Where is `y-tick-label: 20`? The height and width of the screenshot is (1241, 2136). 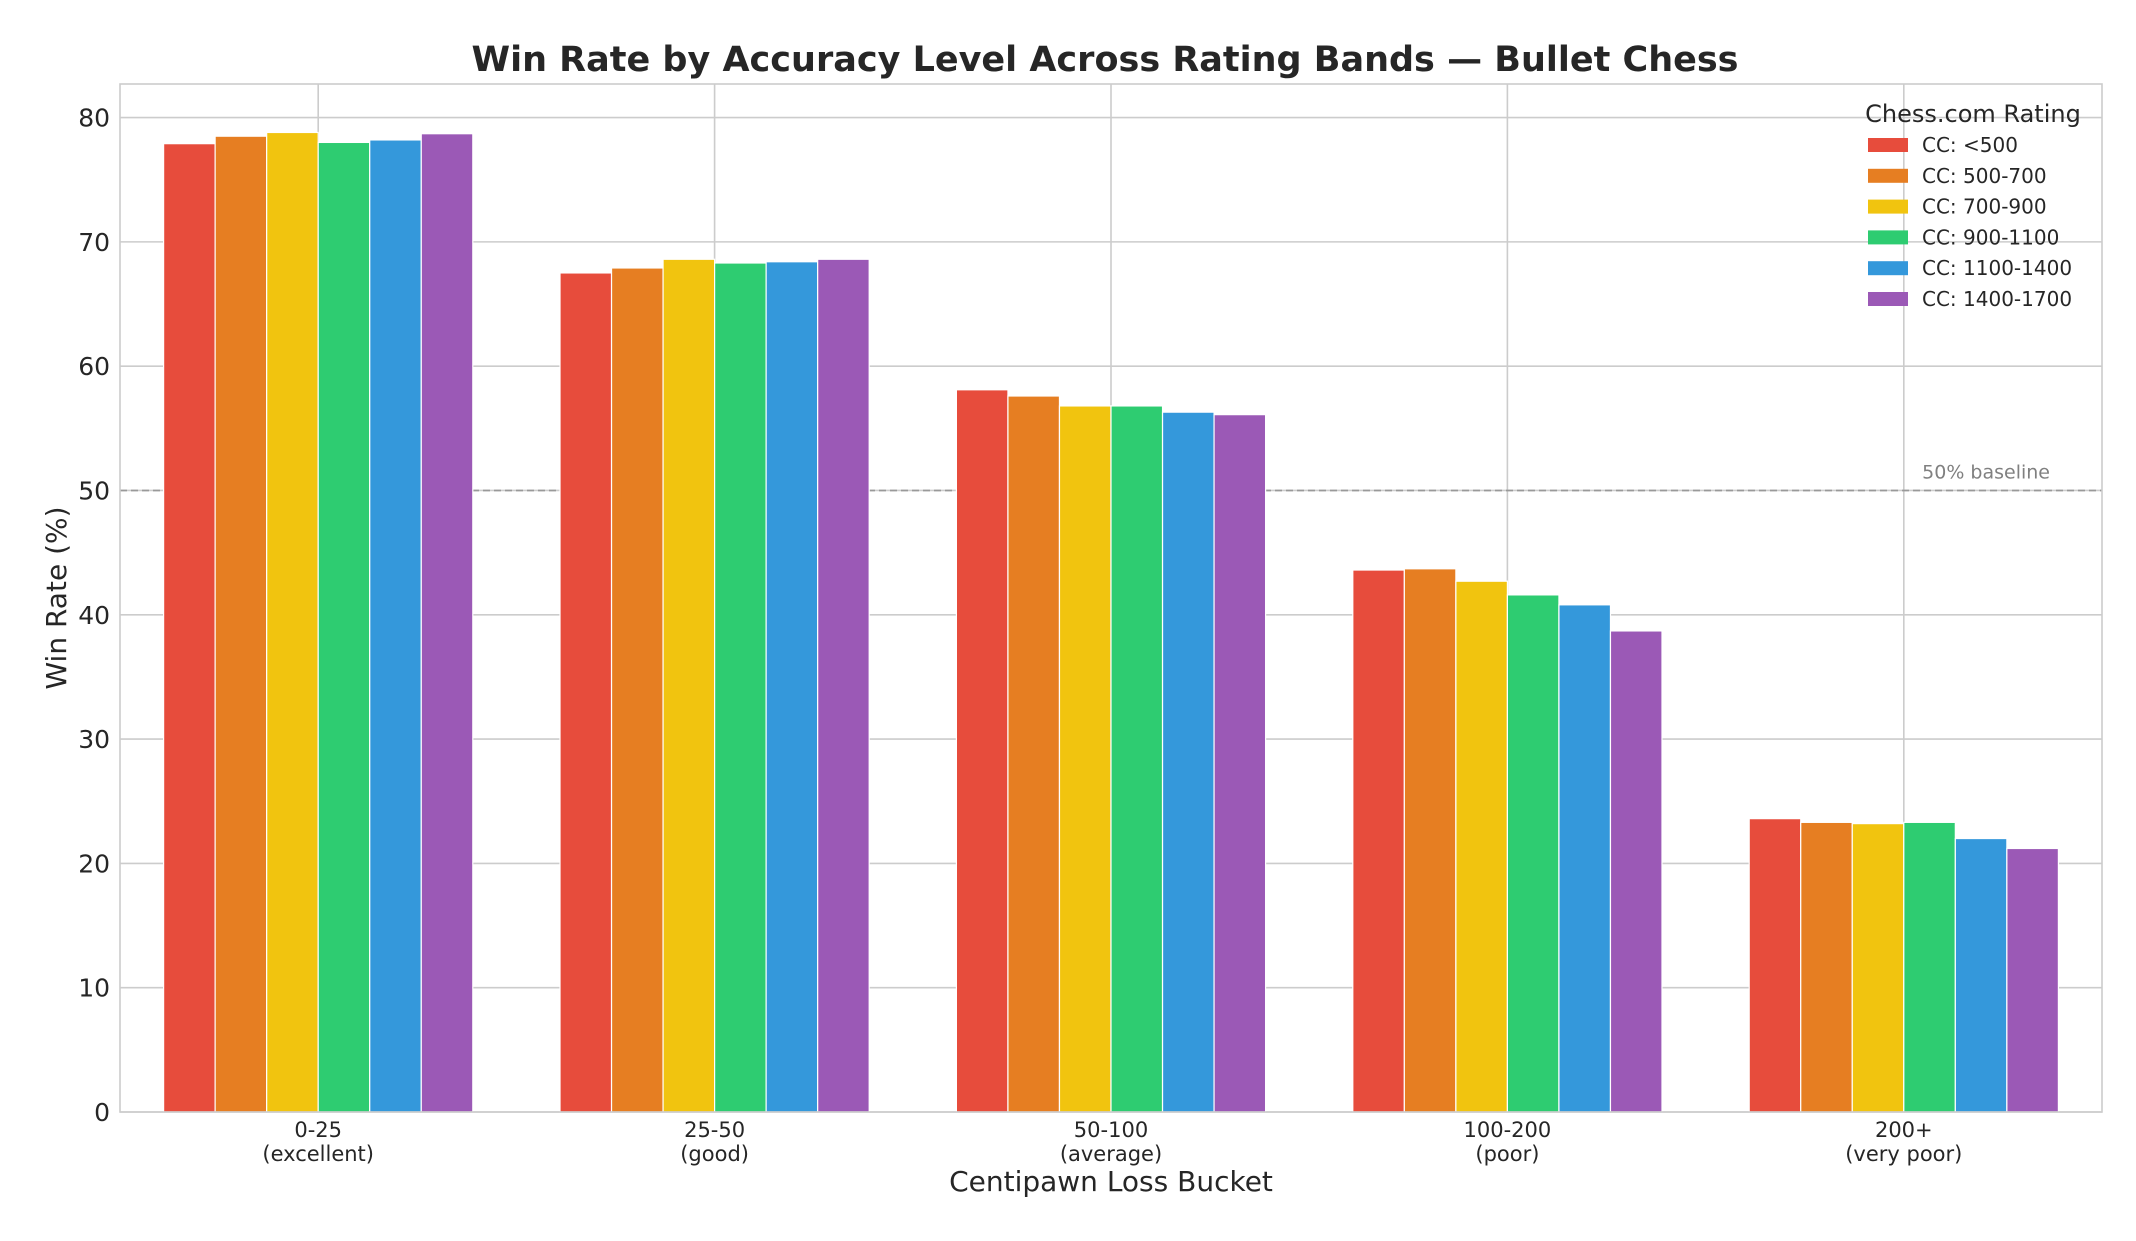 y-tick-label: 20 is located at coordinates (94, 863).